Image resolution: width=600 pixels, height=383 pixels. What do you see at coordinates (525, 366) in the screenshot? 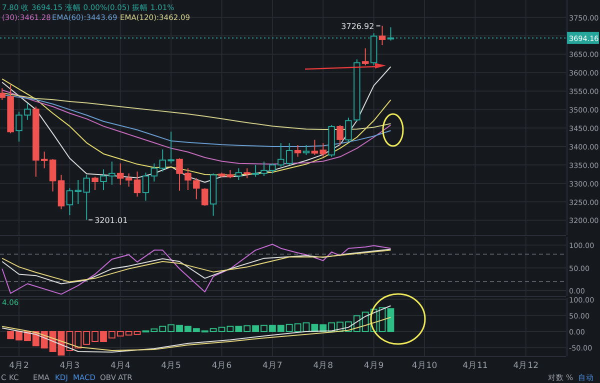
I see `x-tick-label: 4月12` at bounding box center [525, 366].